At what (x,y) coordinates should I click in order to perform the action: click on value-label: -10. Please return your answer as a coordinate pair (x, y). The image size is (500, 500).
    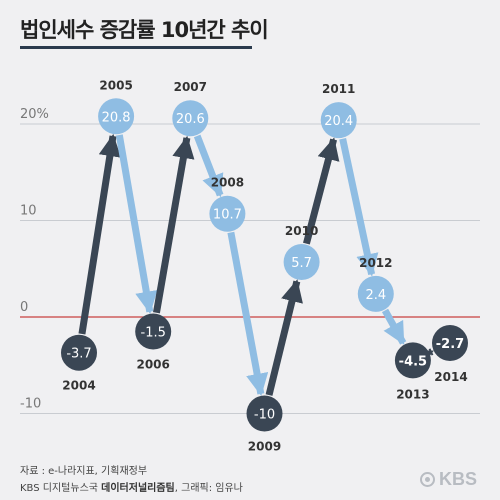
    Looking at the image, I should click on (264, 415).